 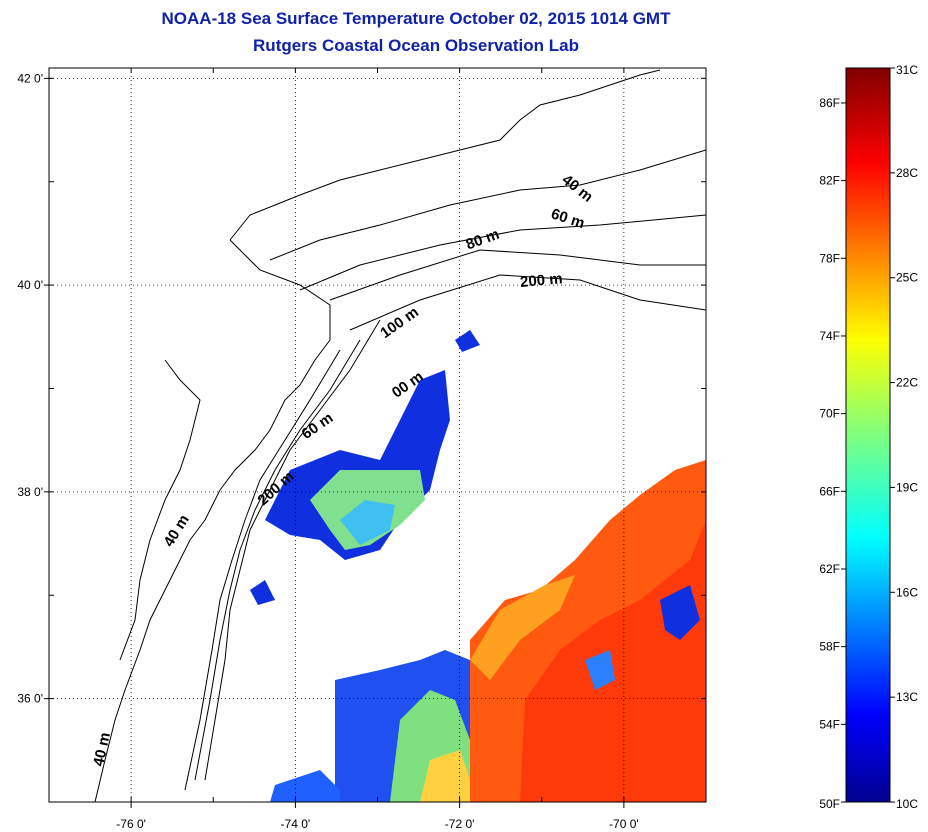 What do you see at coordinates (680, 612) in the screenshot?
I see `sst-cool-eddy` at bounding box center [680, 612].